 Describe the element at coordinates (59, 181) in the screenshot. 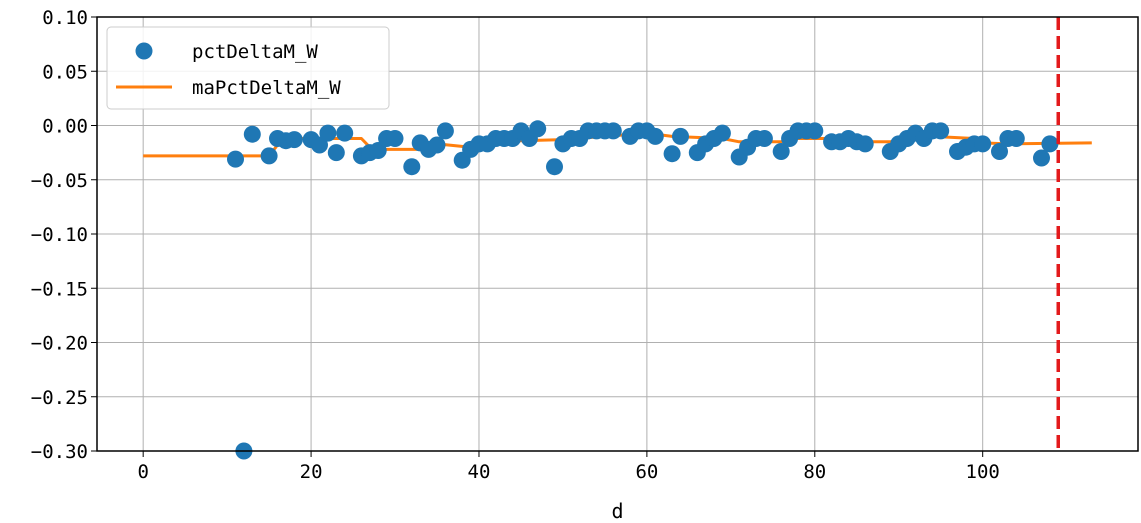

I see `y-tick-label: −0.05` at that location.